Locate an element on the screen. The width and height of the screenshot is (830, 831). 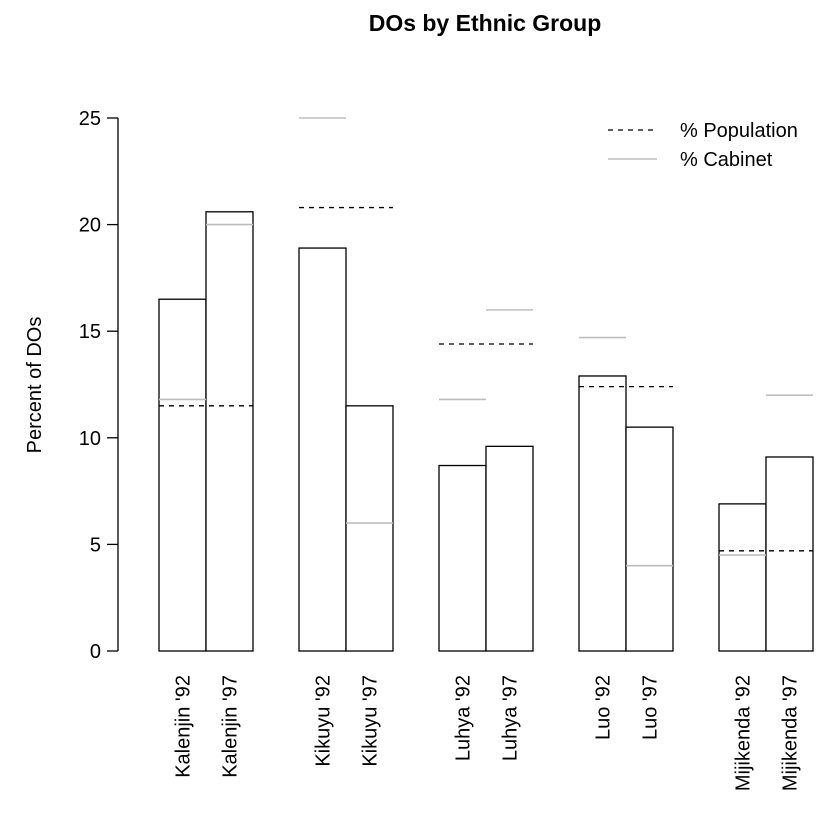
x-tick-label: Kikuyu '97 is located at coordinates (371, 721).